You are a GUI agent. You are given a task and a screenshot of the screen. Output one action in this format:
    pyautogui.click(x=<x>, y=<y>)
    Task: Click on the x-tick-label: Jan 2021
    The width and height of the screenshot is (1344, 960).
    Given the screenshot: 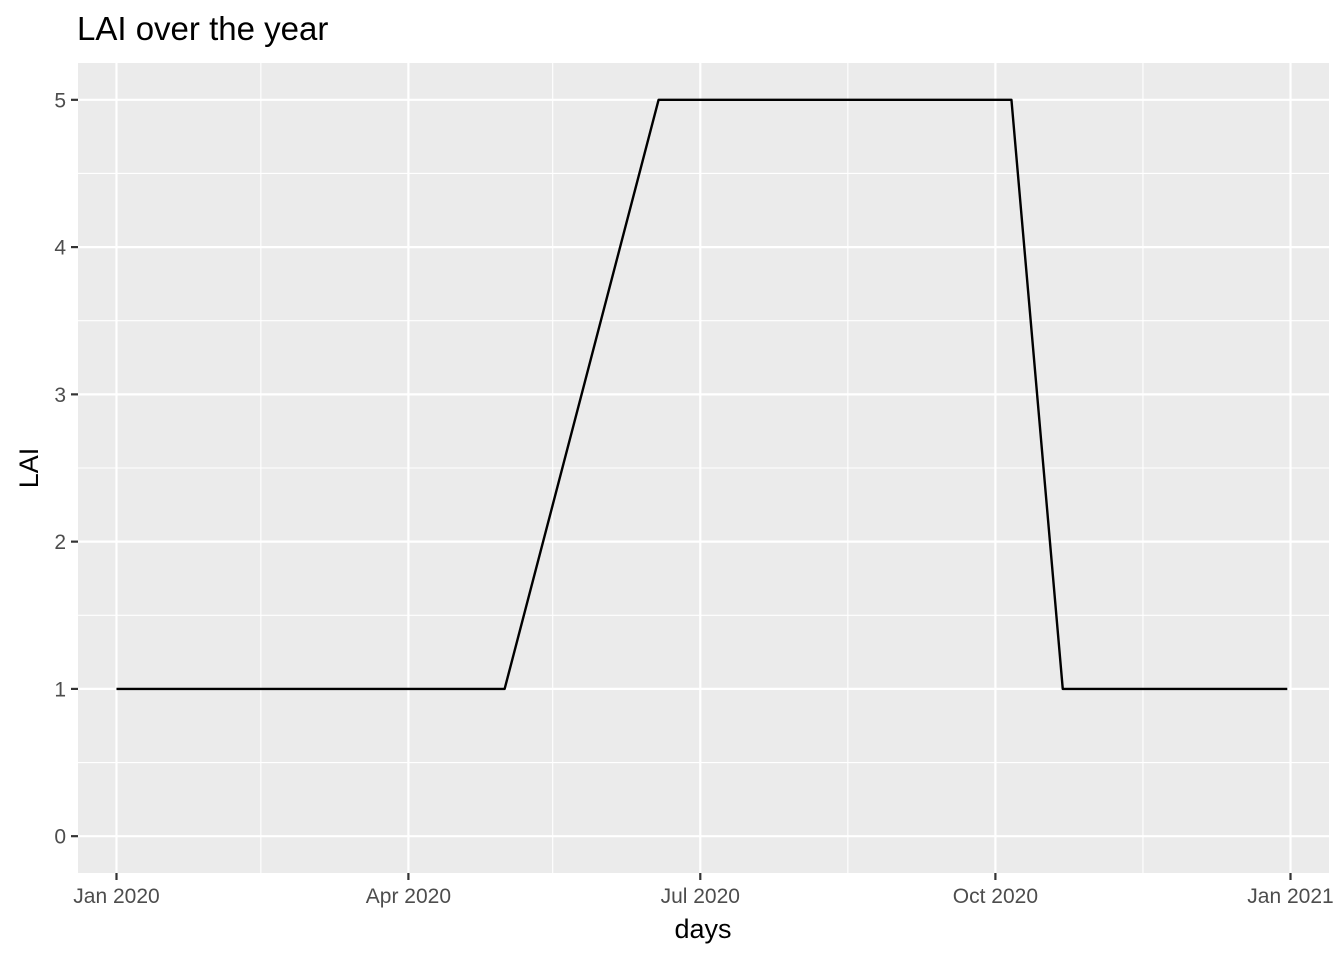 What is the action you would take?
    pyautogui.click(x=1290, y=896)
    